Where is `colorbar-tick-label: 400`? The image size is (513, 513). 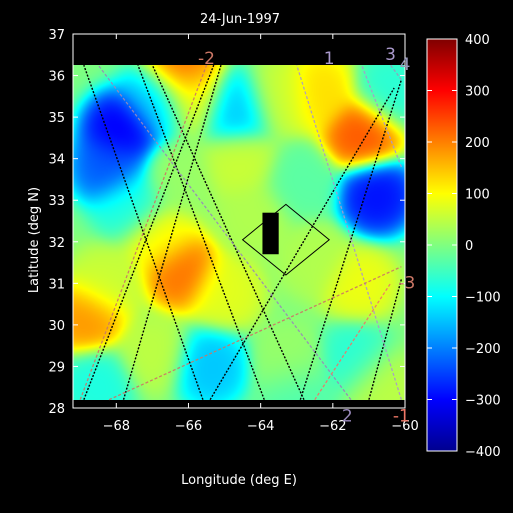
colorbar-tick-label: 400 is located at coordinates (477, 40).